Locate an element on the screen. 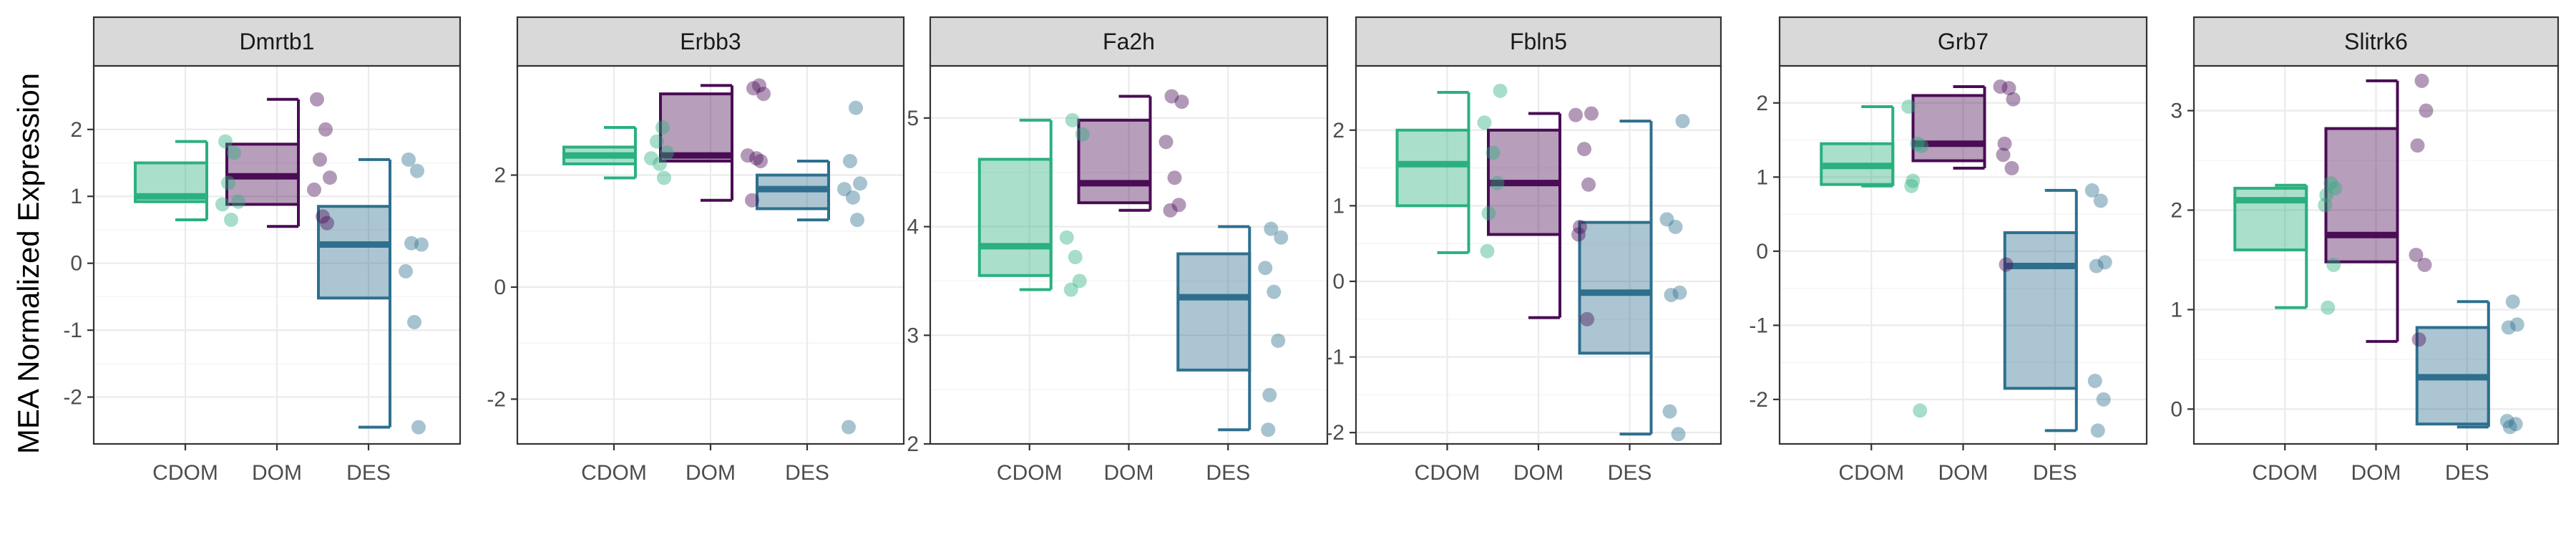  y-tick-label: 1 is located at coordinates (1338, 206).